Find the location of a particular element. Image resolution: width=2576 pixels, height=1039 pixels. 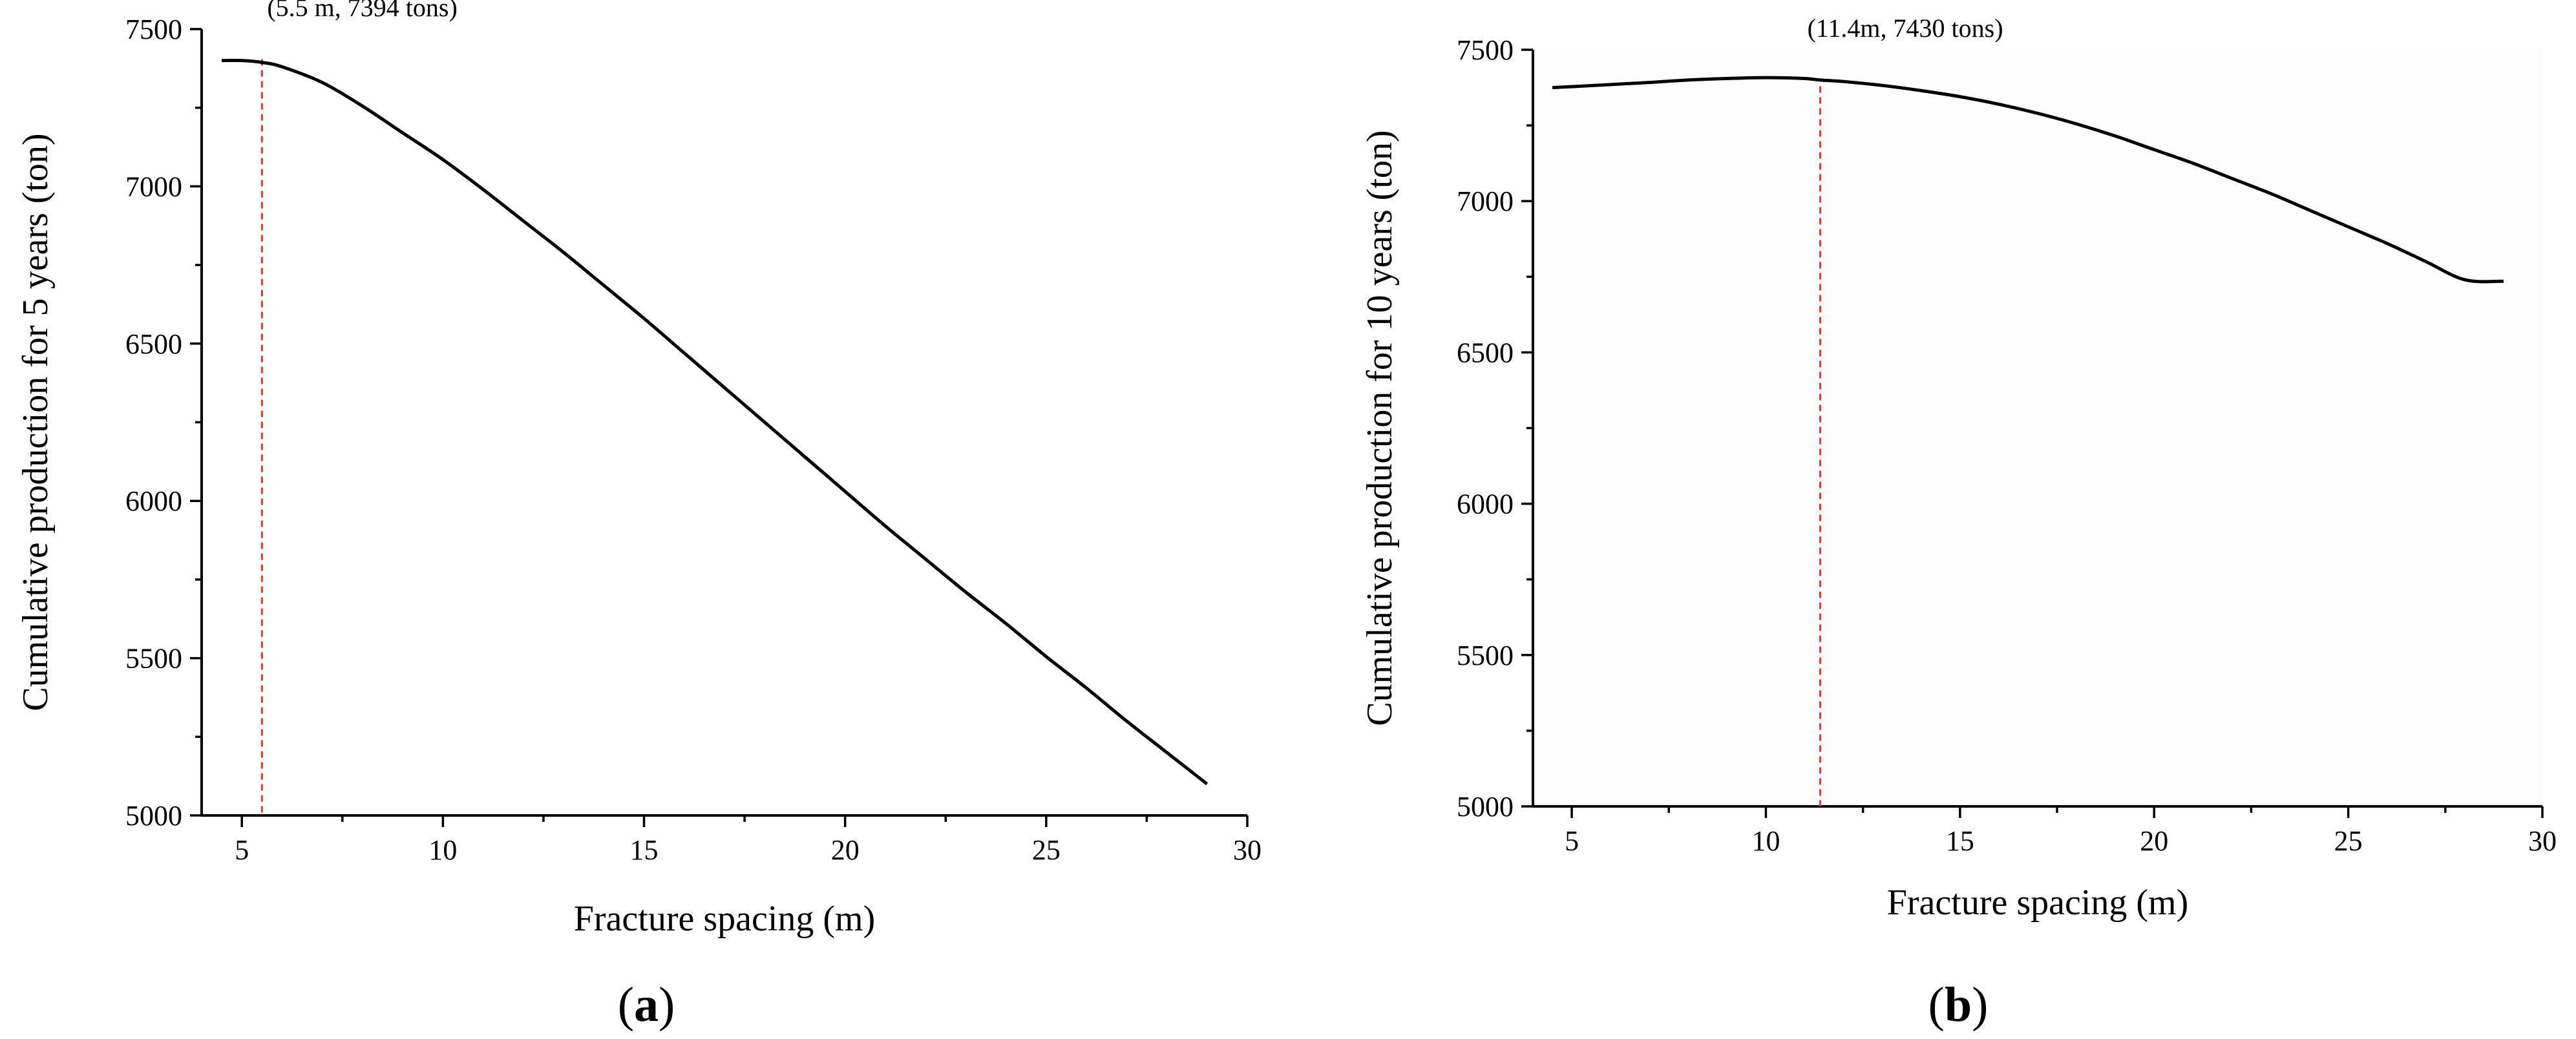

y-axis-title: Cumulative production for 10 years (ton) is located at coordinates (1380, 428).